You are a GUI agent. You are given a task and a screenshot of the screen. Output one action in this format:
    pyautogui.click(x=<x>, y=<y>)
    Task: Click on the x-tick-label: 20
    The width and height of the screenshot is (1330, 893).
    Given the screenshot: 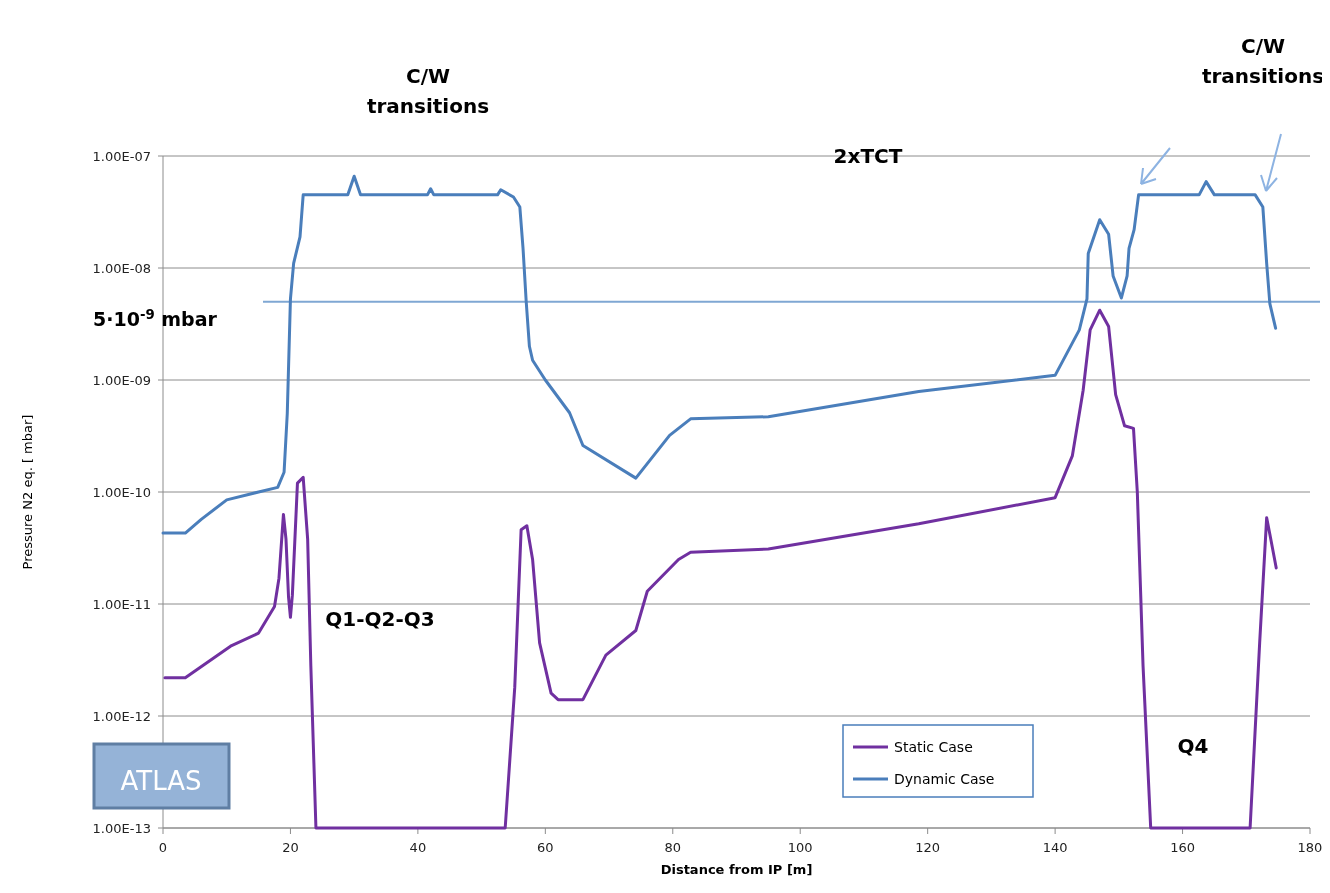 What is the action you would take?
    pyautogui.click(x=290, y=847)
    